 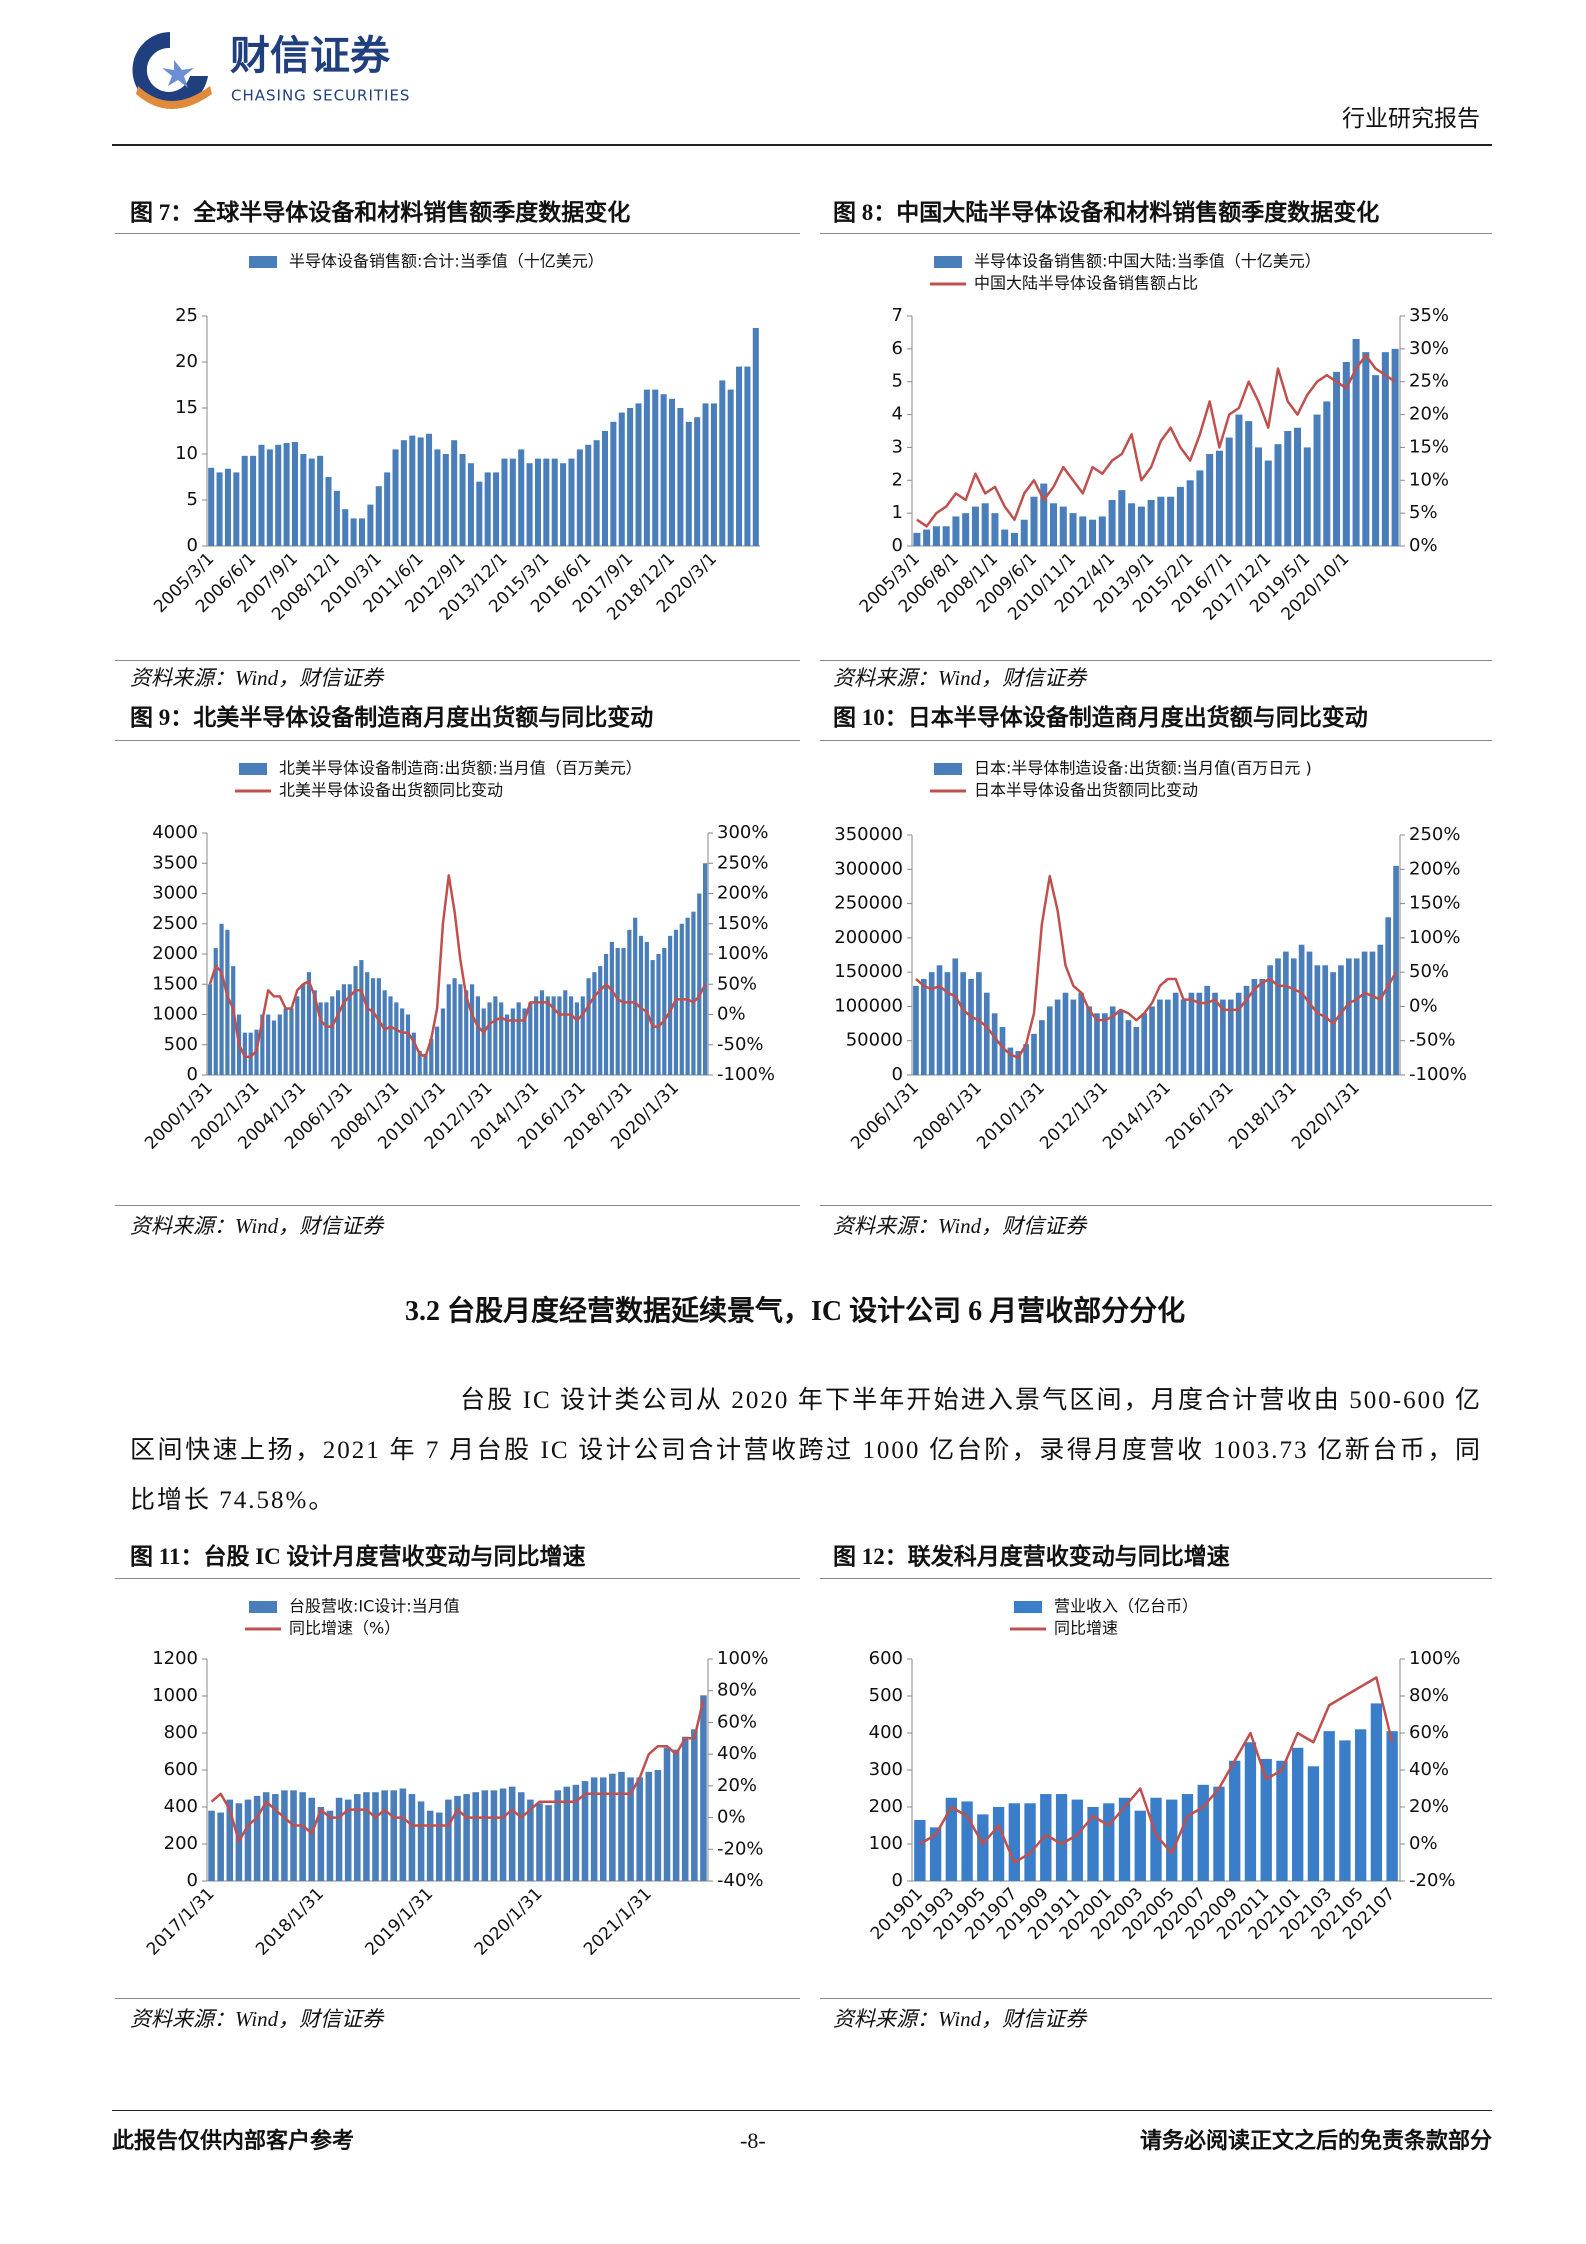 What do you see at coordinates (380, 212) in the screenshot?
I see `figure-title: 图 7：全球半导体设备和材料销售额季度数据变化` at bounding box center [380, 212].